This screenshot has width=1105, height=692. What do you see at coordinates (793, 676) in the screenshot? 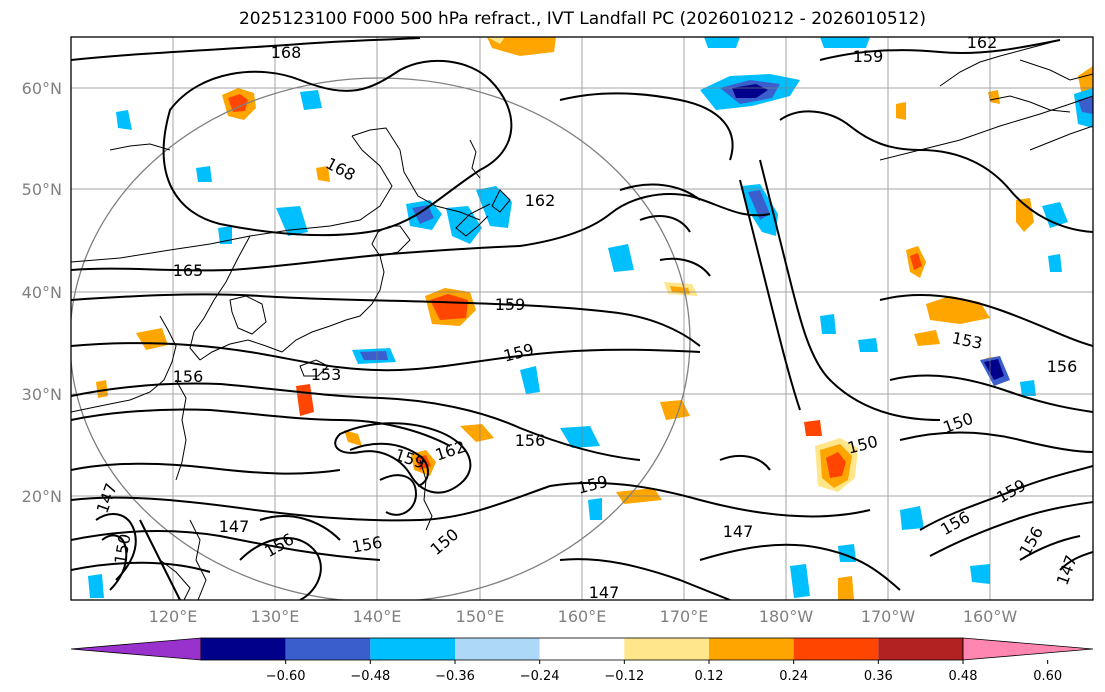
I see `colorbar-tick-label: 0.24` at bounding box center [793, 676].